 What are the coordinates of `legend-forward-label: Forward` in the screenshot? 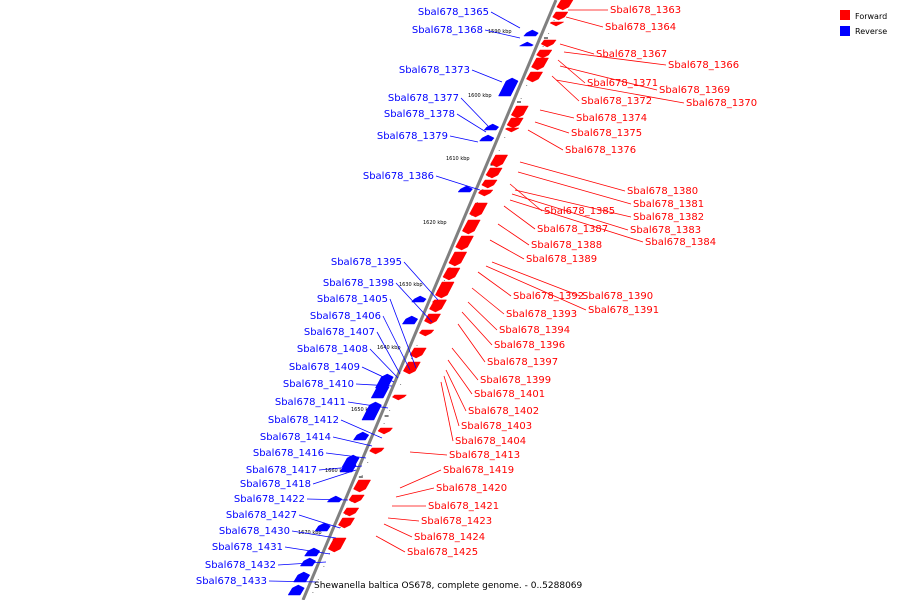 It's located at (871, 16).